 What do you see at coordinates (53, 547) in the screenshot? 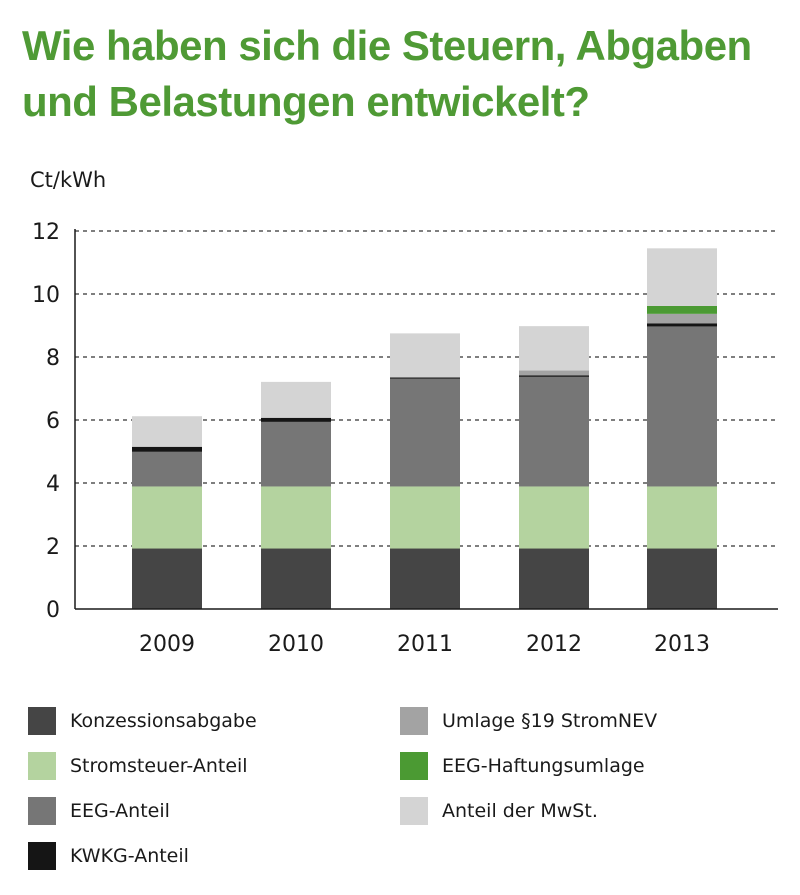
I see `y-tick-label: 2` at bounding box center [53, 547].